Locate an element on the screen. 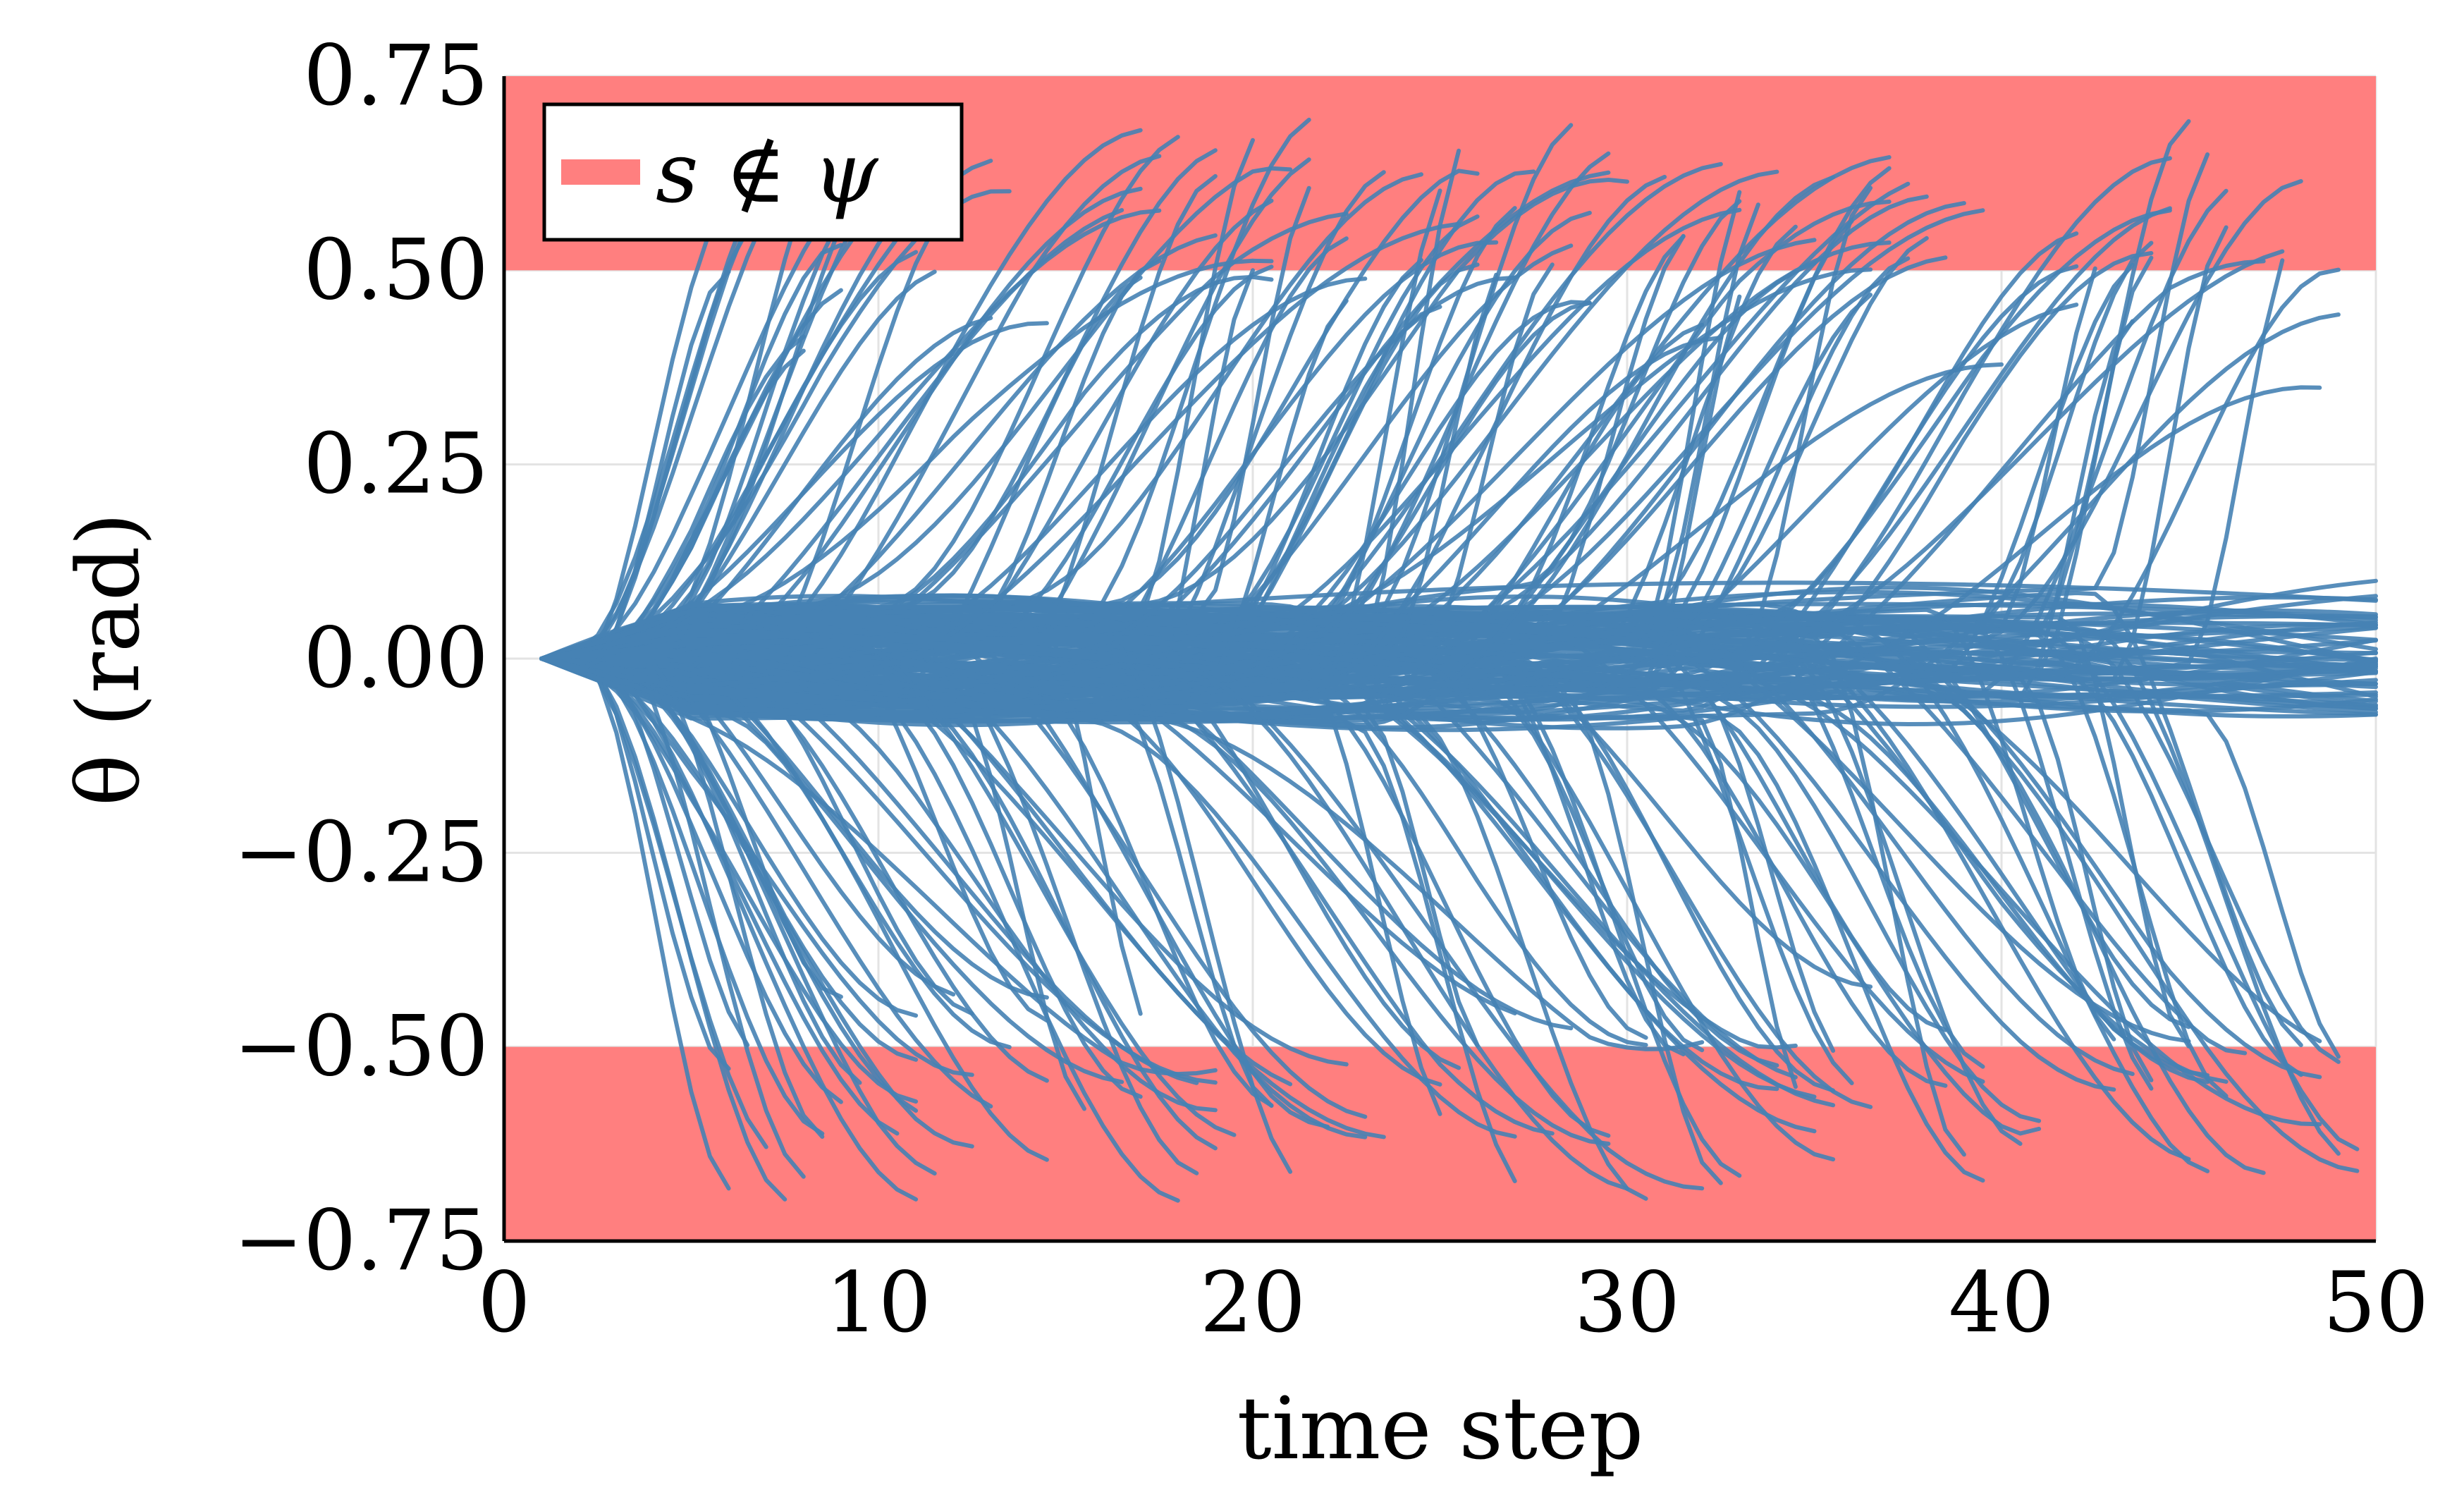 This screenshot has height=1509, width=2464. x-tick-label: 20 is located at coordinates (1253, 1302).